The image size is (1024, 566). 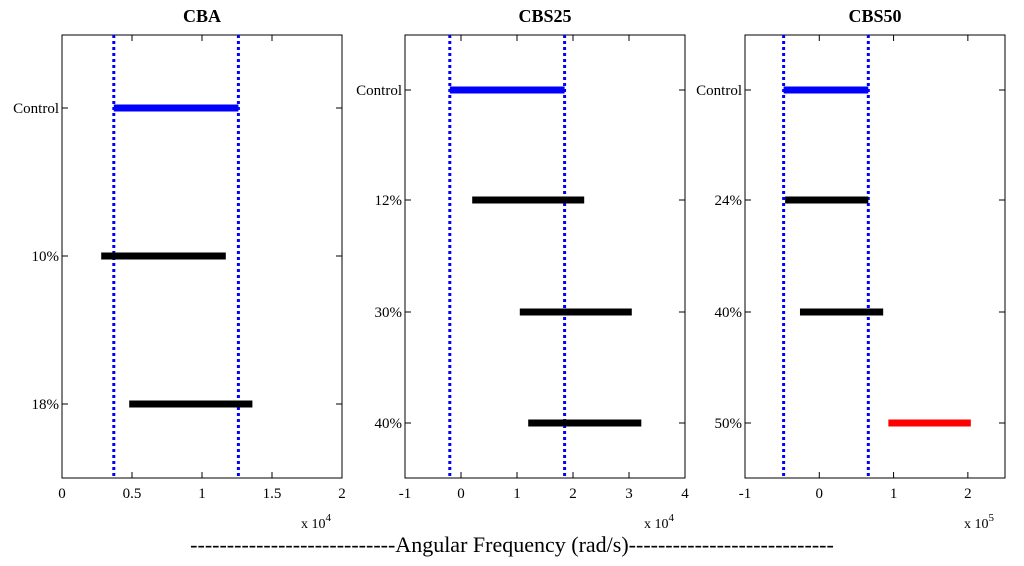 I want to click on x-tick-label: 3, so click(x=629, y=494).